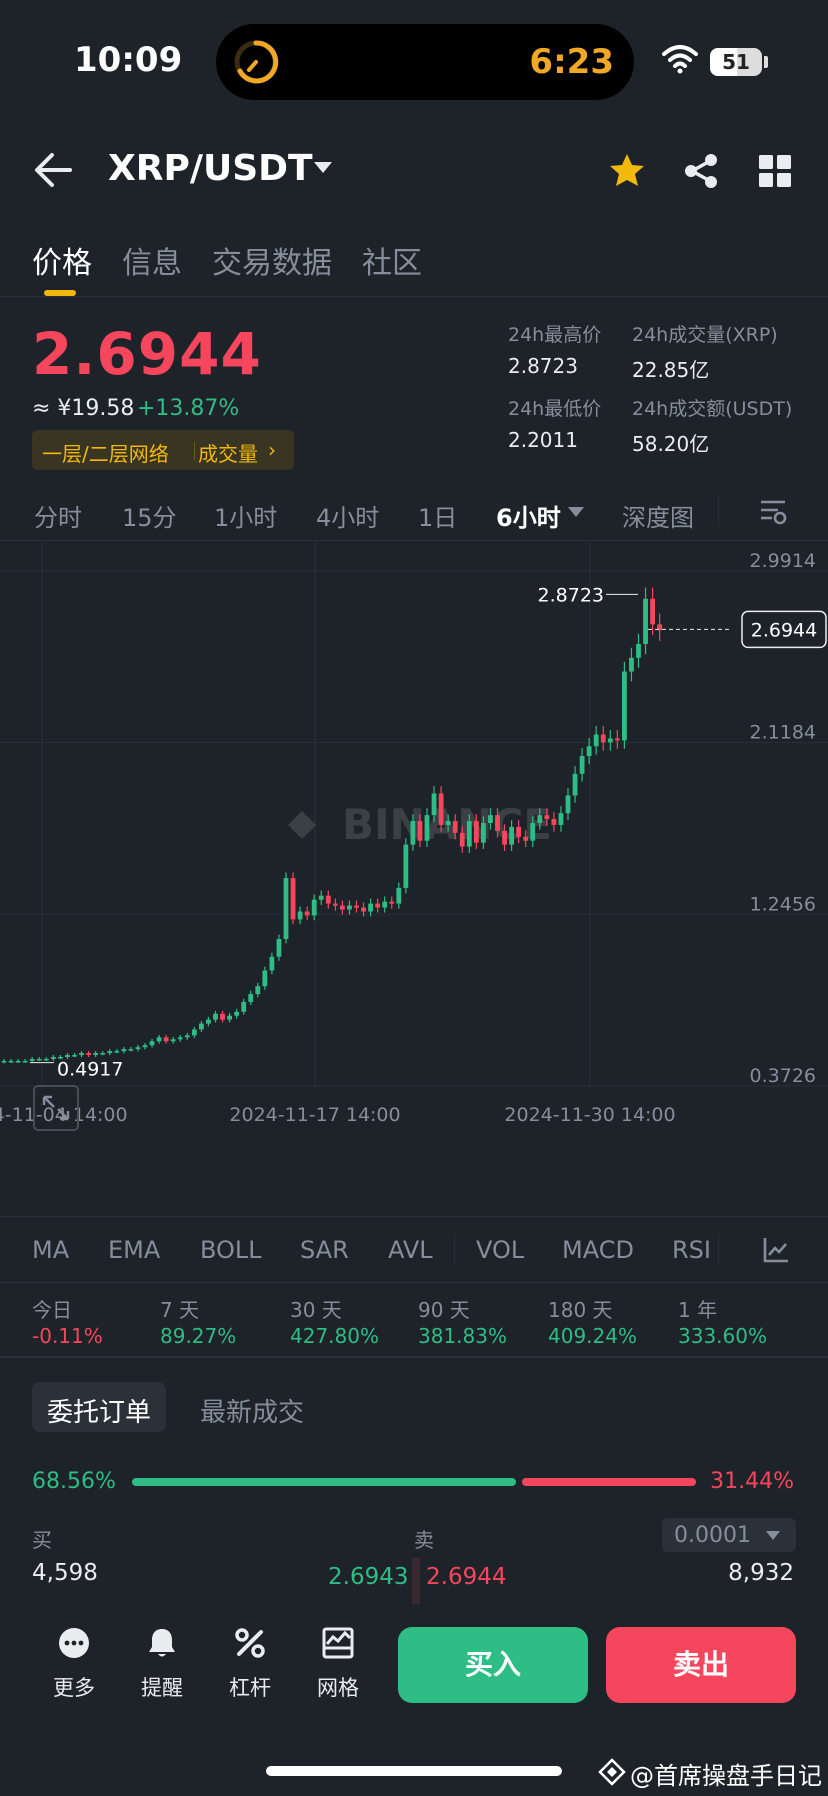 The width and height of the screenshot is (828, 1796). Describe the element at coordinates (701, 171) in the screenshot. I see `share-icon` at that location.